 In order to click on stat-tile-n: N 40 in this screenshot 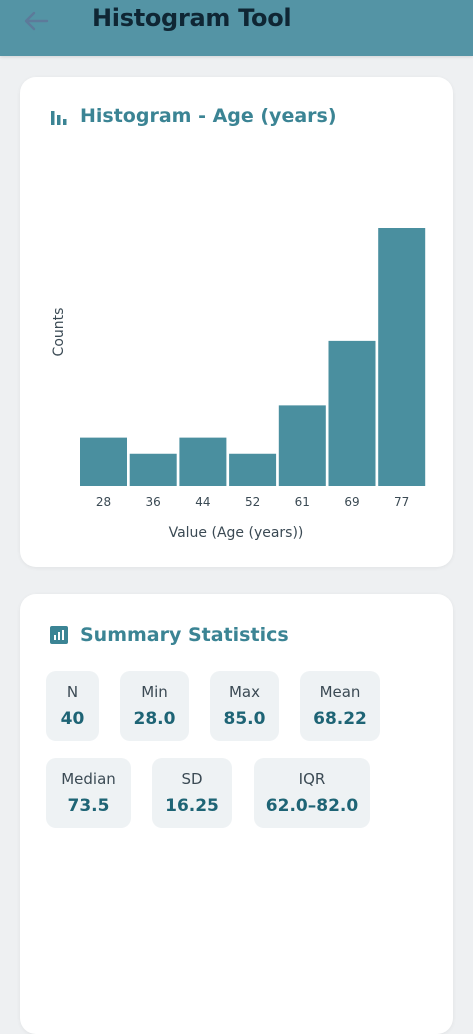, I will do `click(72, 706)`.